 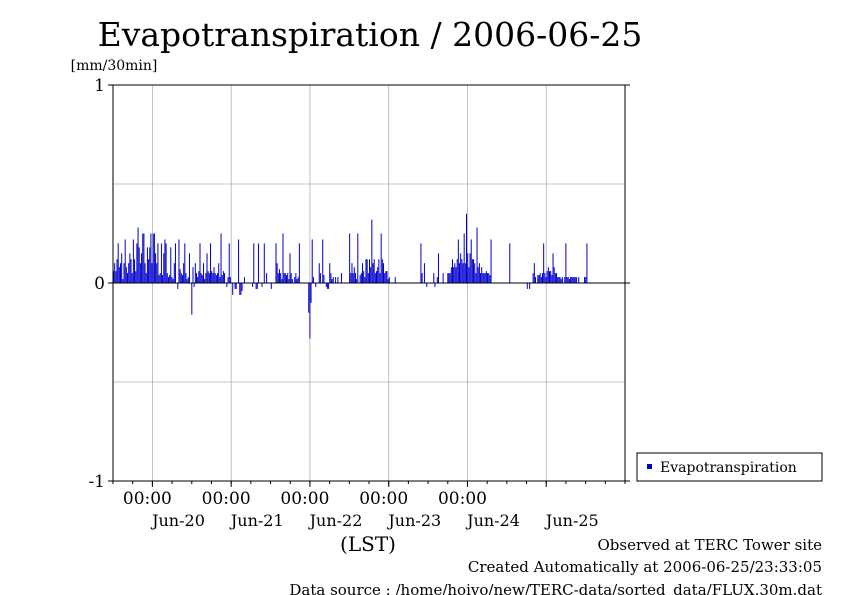 I want to click on x-date-label: Jun-22, so click(x=335, y=520).